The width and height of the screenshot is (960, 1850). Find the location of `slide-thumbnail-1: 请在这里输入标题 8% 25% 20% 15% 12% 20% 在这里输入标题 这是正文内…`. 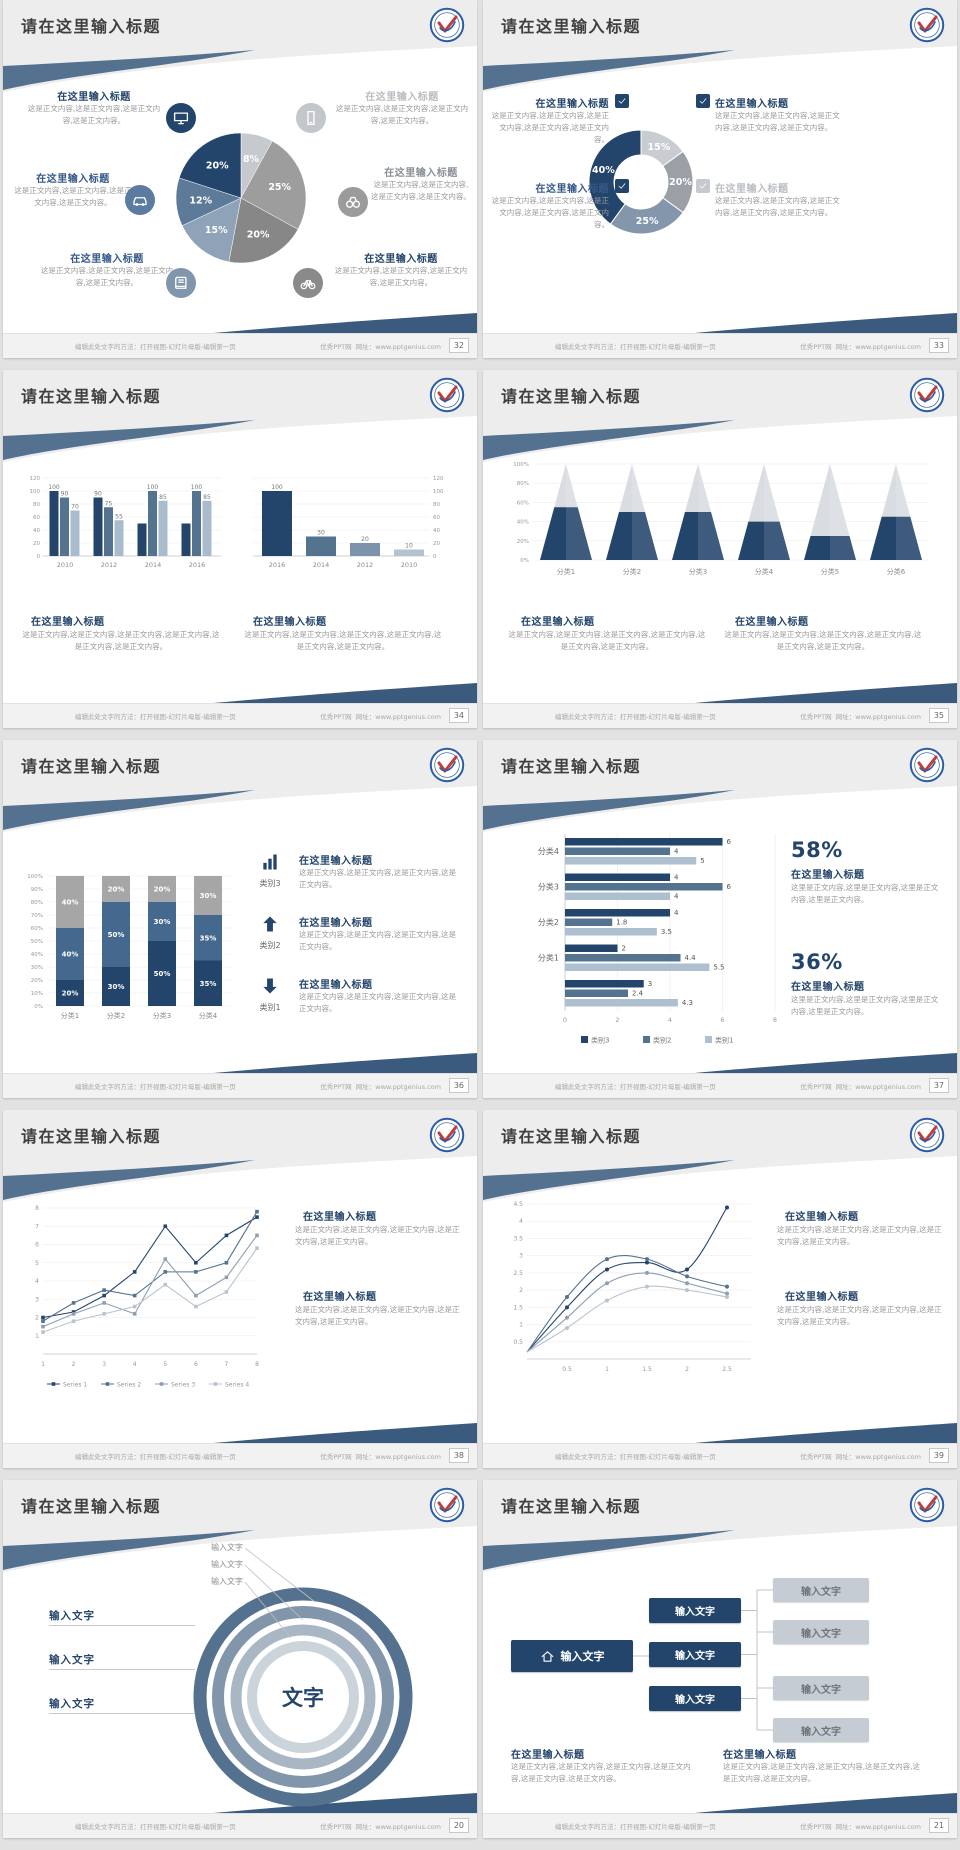

slide-thumbnail-1: 请在这里输入标题 8% 25% 20% 15% 12% 20% 在这里输入标题 这是正文内… is located at coordinates (240, 179).